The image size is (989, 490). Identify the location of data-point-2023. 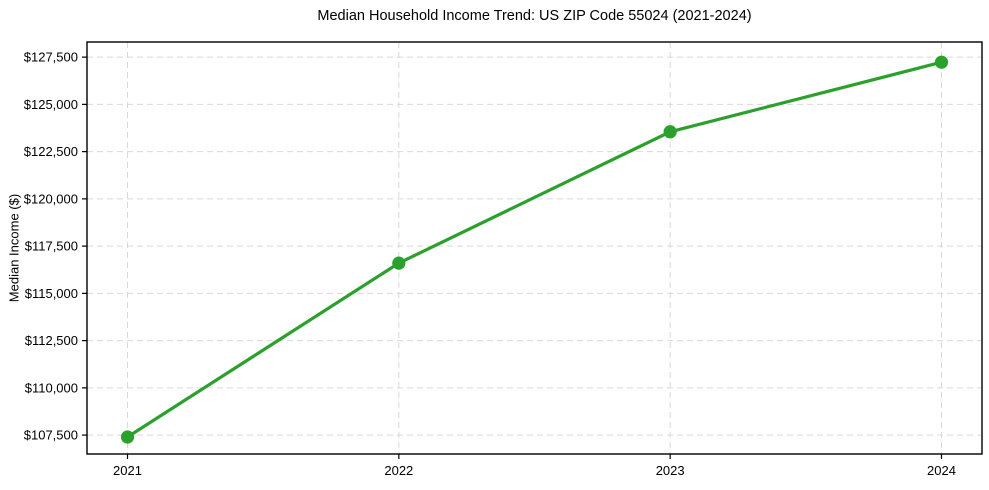
(670, 132).